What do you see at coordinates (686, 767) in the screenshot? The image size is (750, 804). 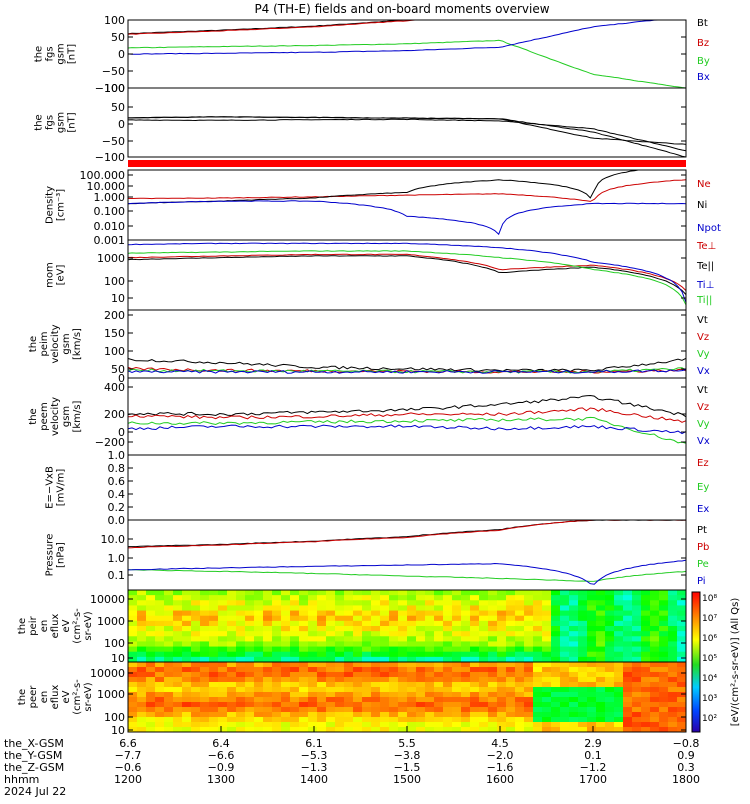 I see `x-row-value: 0.3` at bounding box center [686, 767].